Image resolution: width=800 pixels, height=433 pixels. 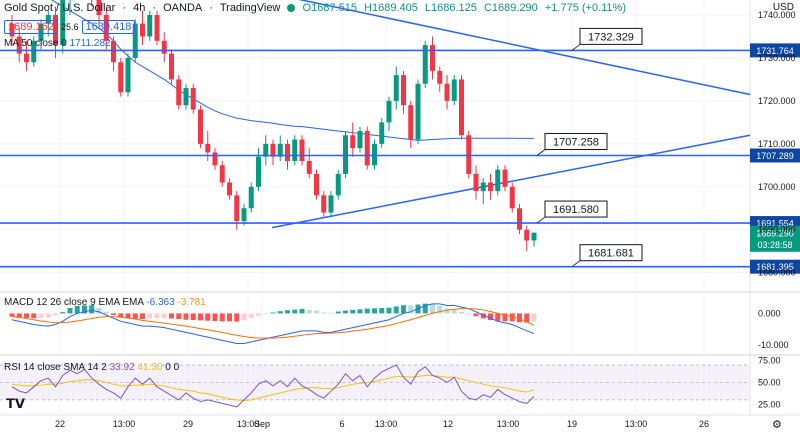 I want to click on symbol-name: Gold Spot / U.S. Dollar, so click(x=60, y=8).